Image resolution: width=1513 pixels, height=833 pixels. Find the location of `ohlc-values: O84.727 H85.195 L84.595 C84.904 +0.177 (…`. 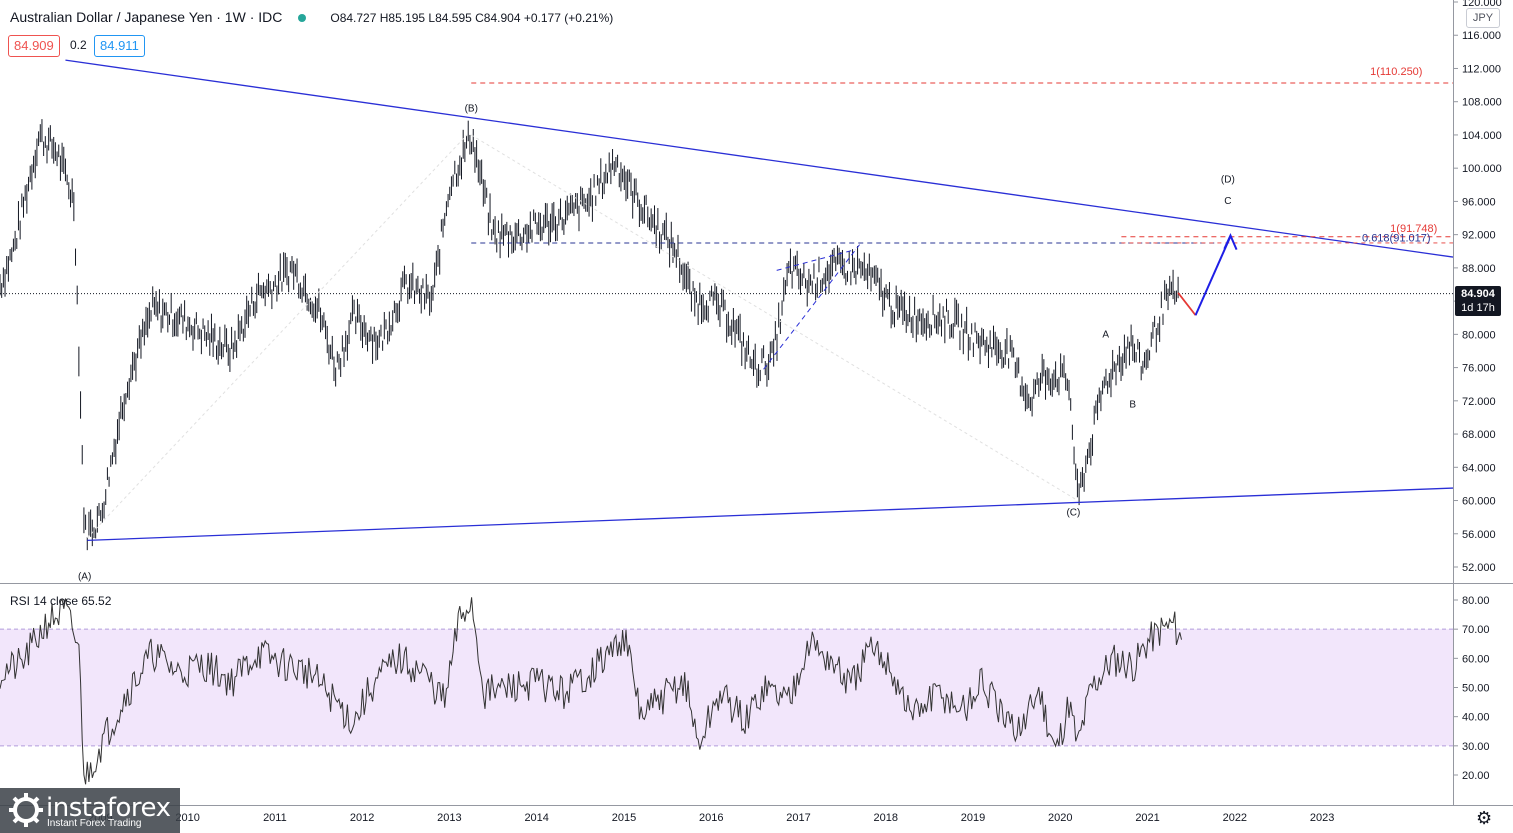

ohlc-values: O84.727 H85.195 L84.595 C84.904 +0.177 (… is located at coordinates (472, 18).